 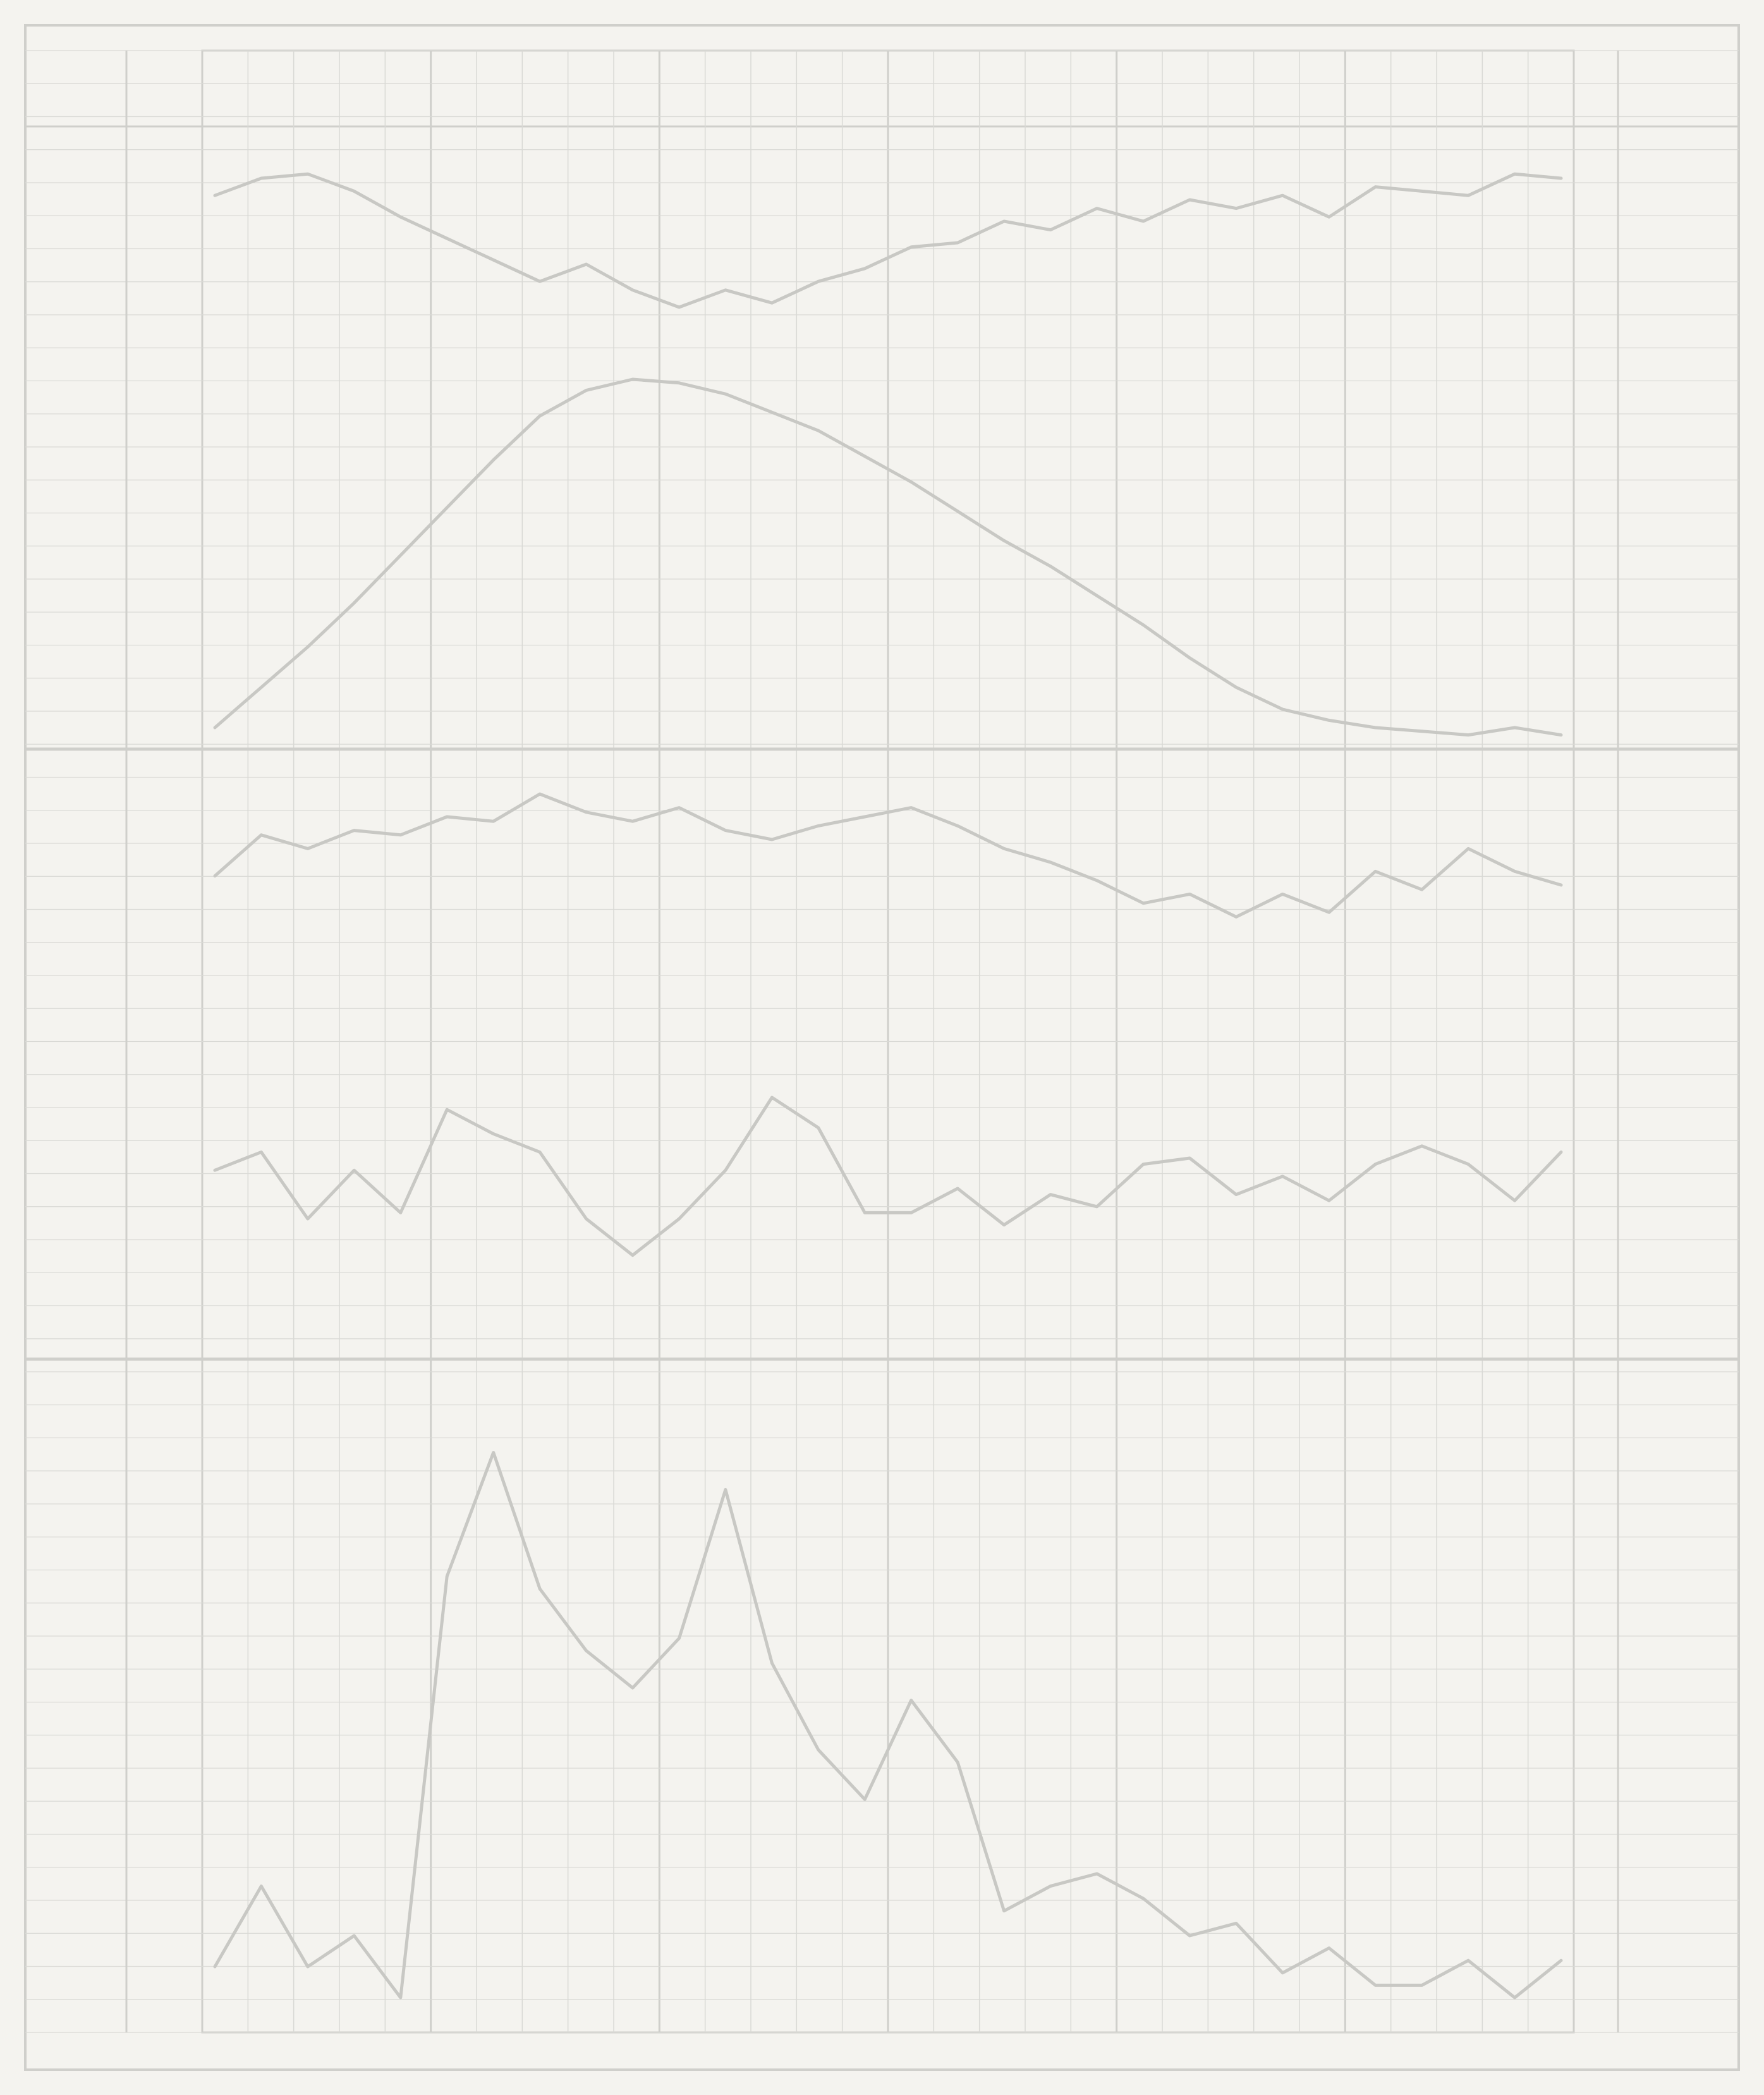 I want to click on wind-series-line, so click(x=888, y=1176).